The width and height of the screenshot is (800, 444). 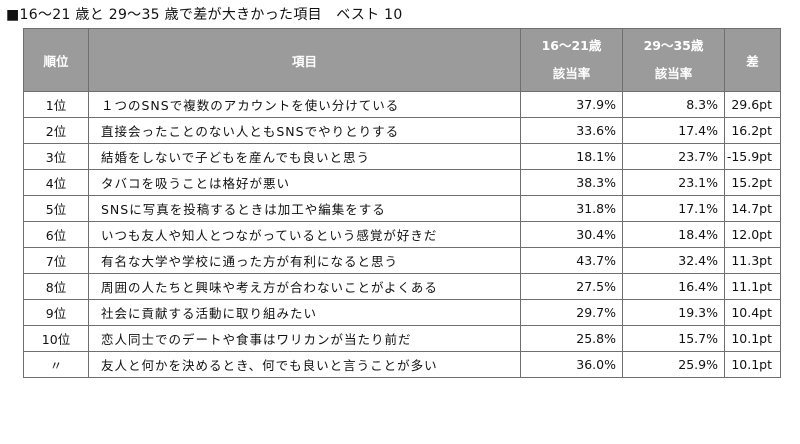 What do you see at coordinates (752, 104) in the screenshot?
I see `diff-cell: 29.6pt` at bounding box center [752, 104].